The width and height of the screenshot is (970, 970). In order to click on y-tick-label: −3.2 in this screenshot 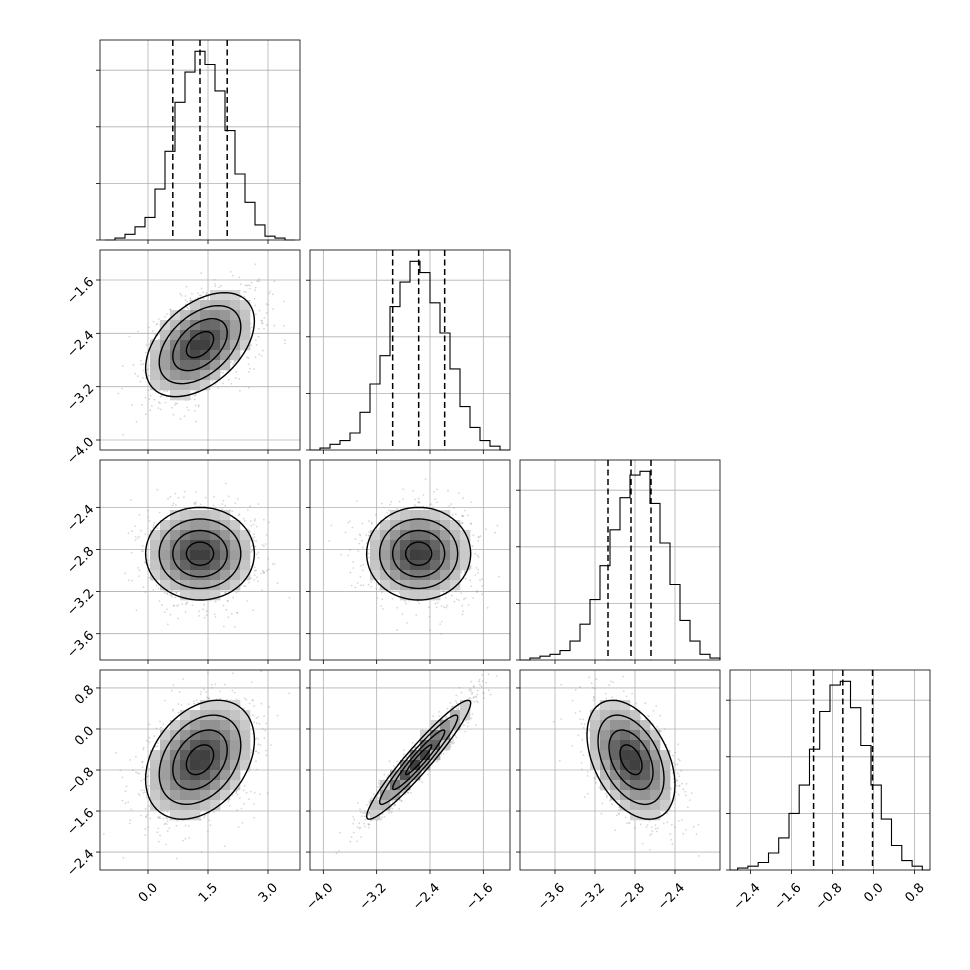, I will do `click(80, 602)`.